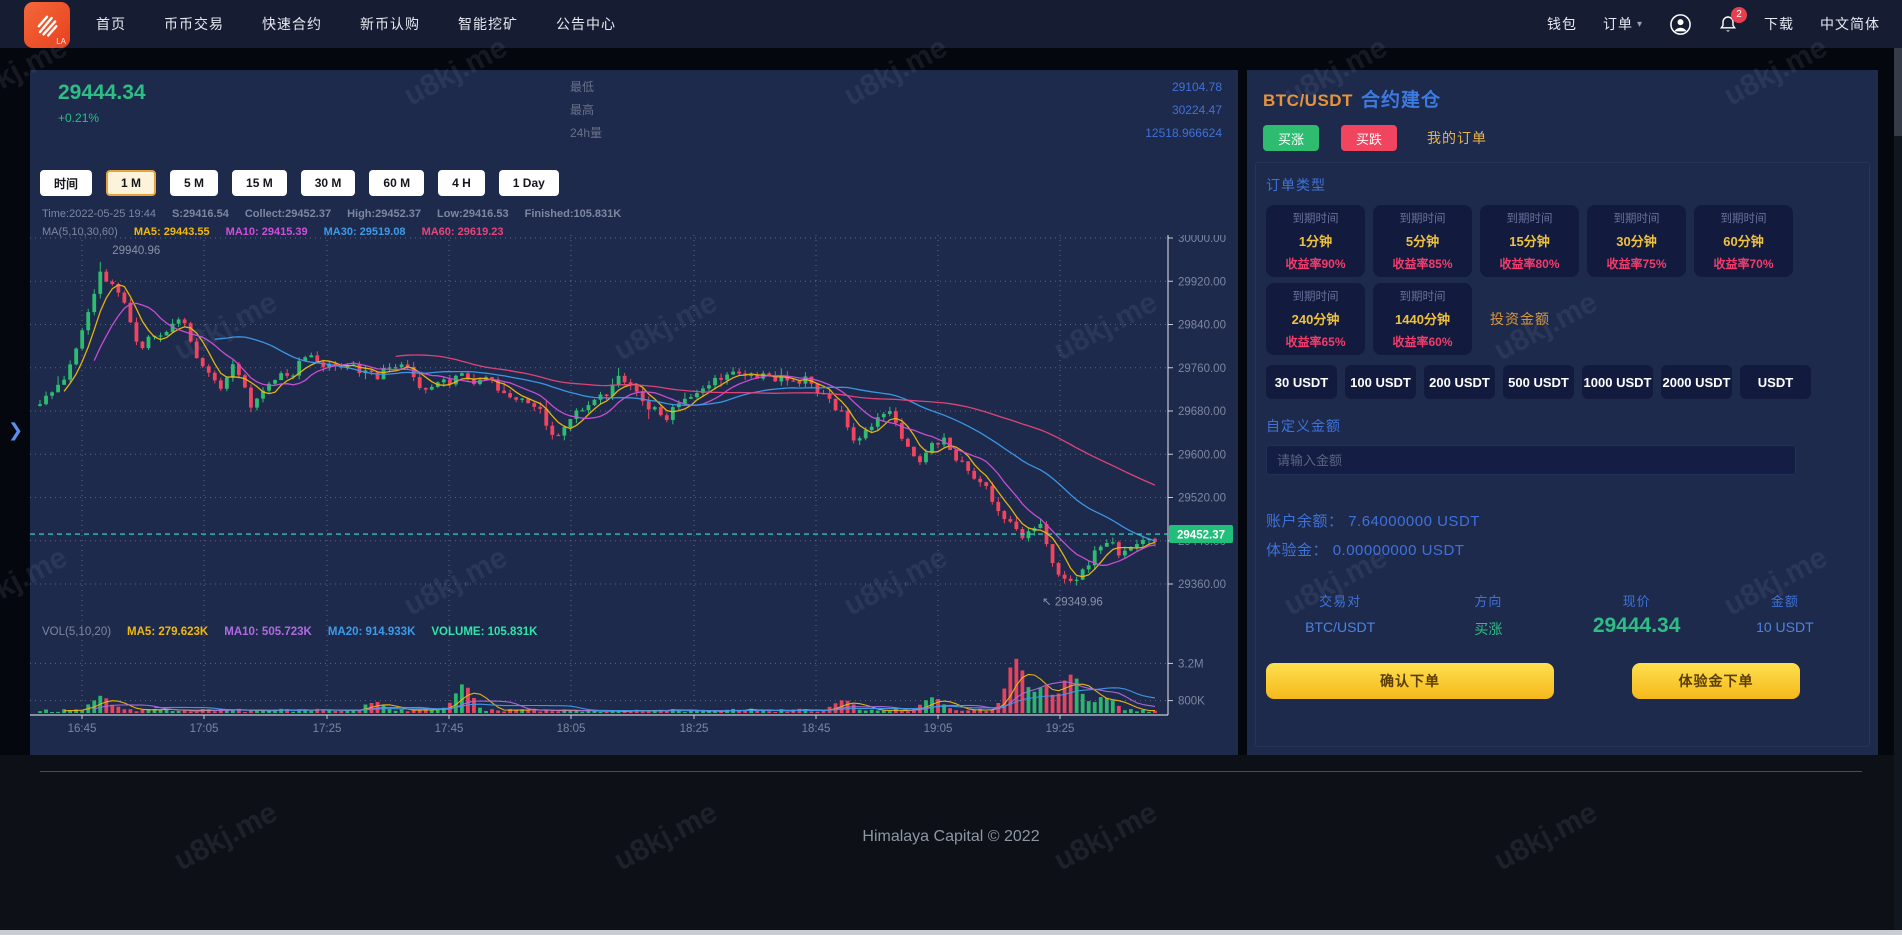 Image resolution: width=1902 pixels, height=935 pixels. Describe the element at coordinates (488, 24) in the screenshot. I see `nav-item-4: 智能挖矿` at that location.